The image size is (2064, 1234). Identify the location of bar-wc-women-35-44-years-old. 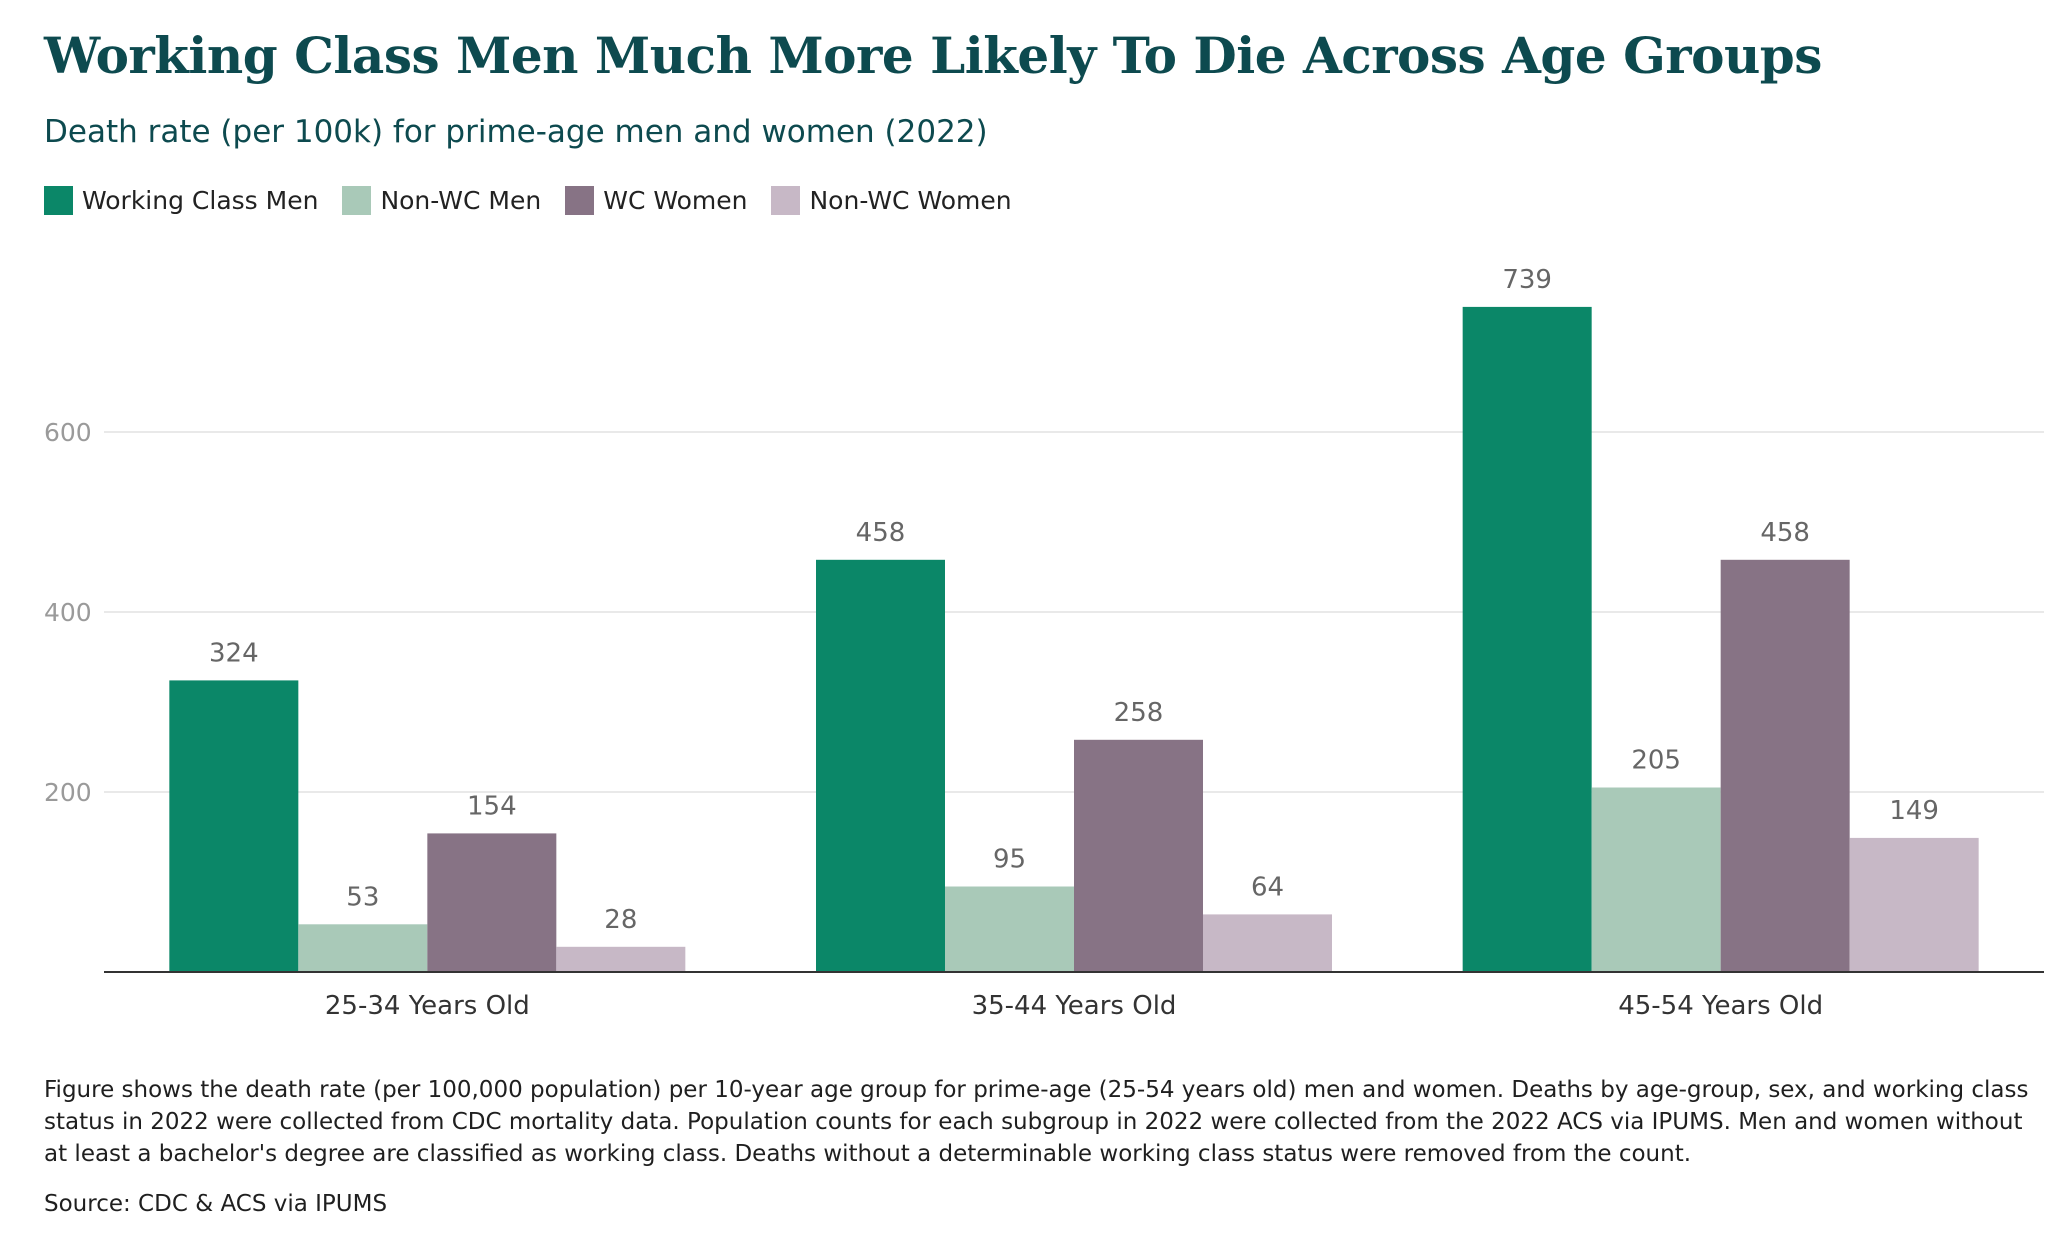
(1138, 855).